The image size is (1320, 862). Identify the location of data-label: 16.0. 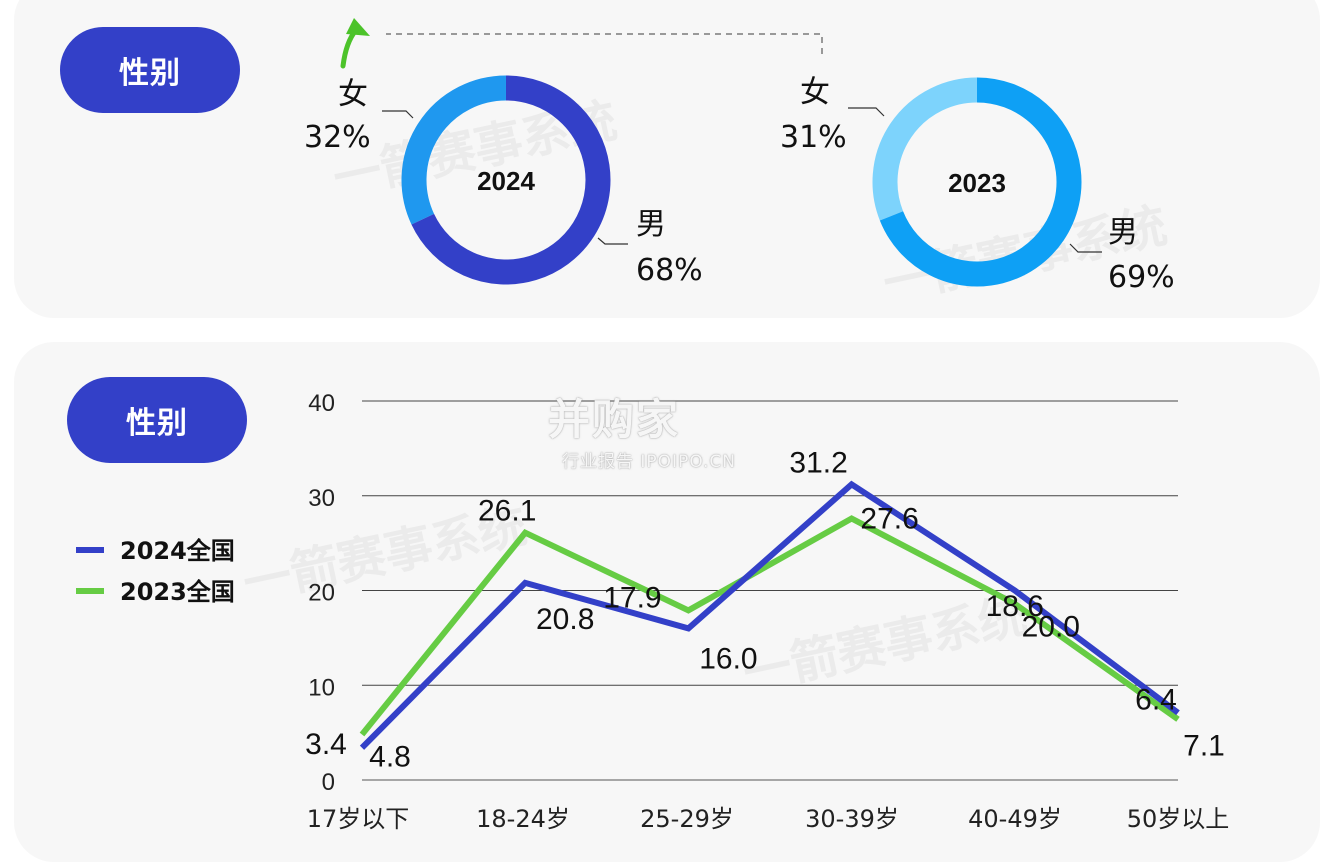
(728, 658).